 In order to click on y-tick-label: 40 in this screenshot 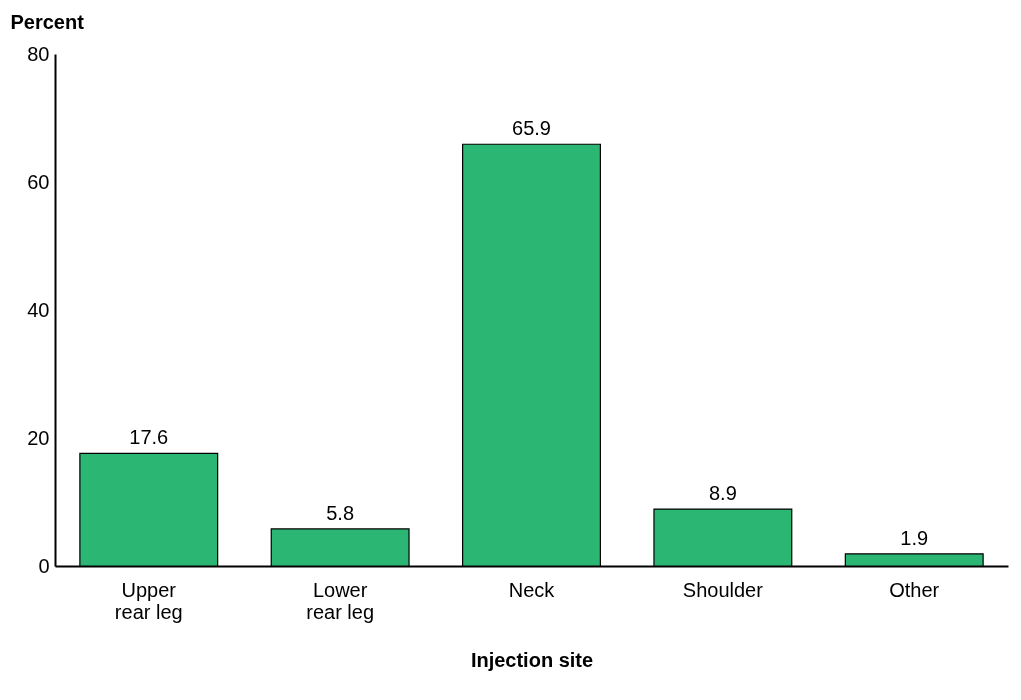, I will do `click(38, 309)`.